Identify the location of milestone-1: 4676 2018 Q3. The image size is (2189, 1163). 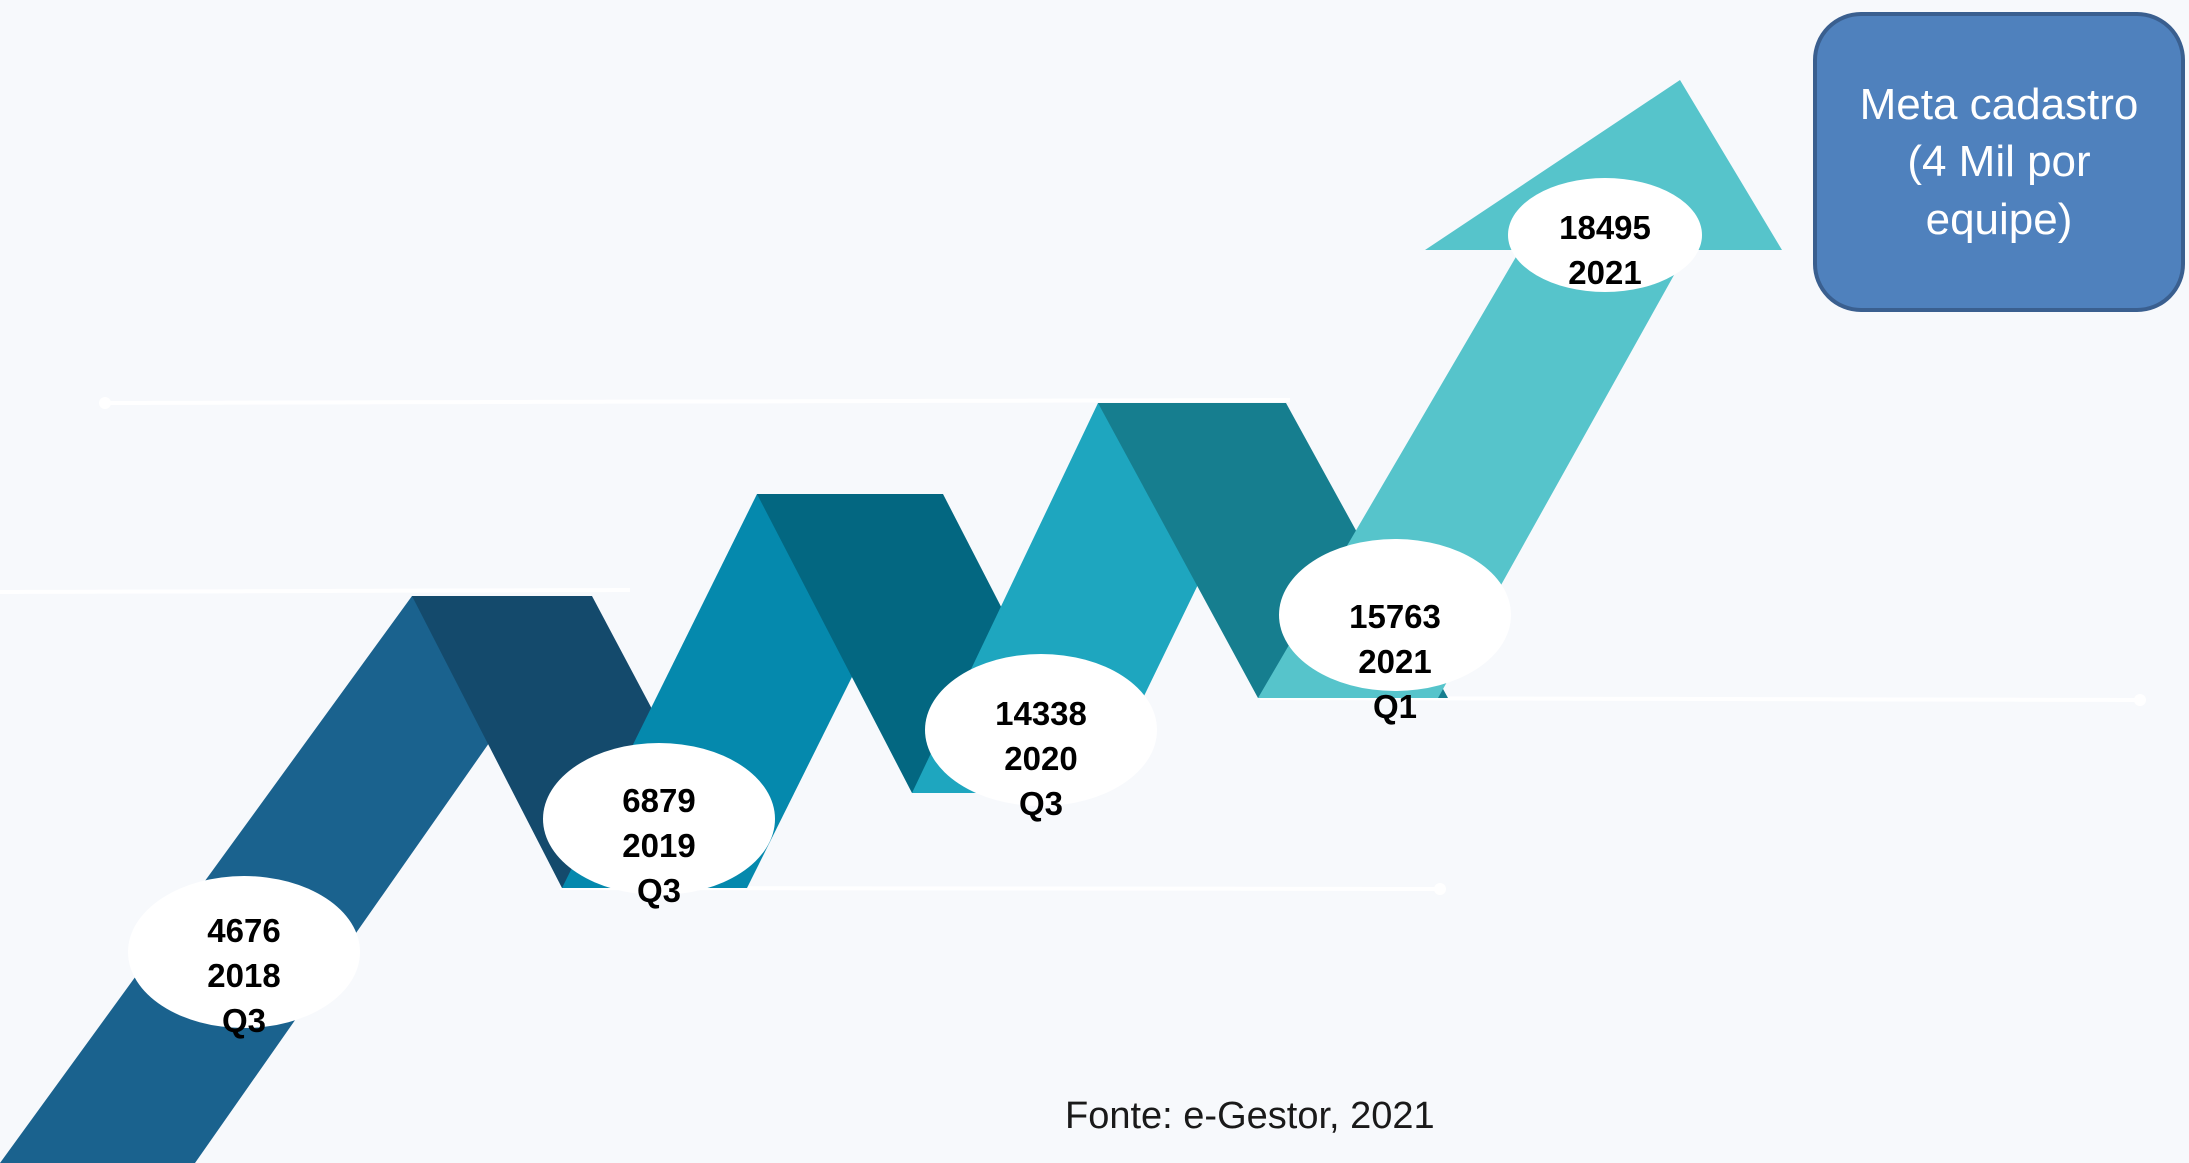
(244, 957).